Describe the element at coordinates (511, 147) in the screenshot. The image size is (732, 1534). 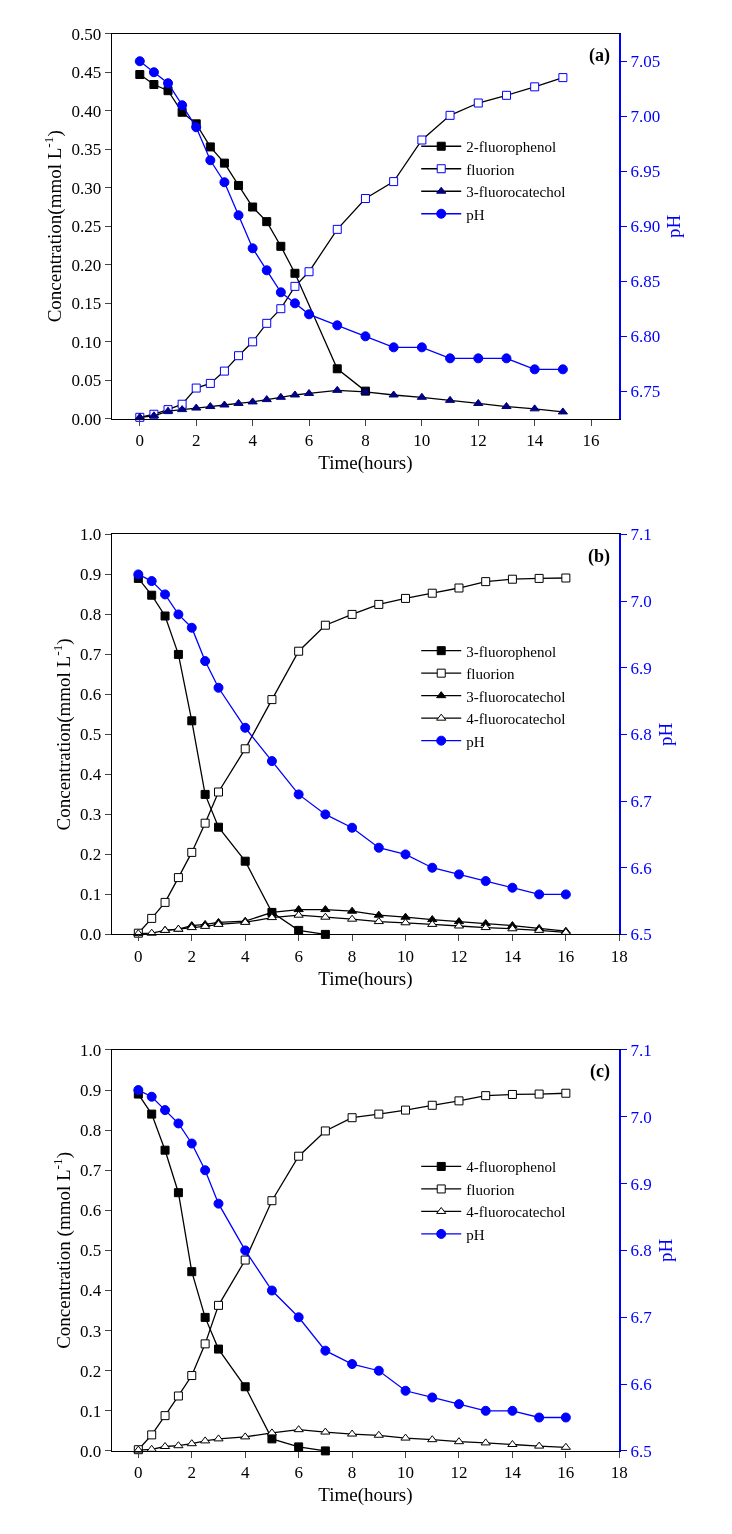
I see `legend-label: 2-fluorophenol` at that location.